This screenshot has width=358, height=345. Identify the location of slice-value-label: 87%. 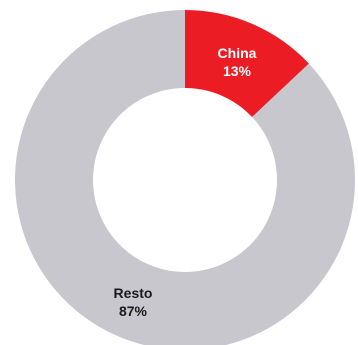
(133, 311).